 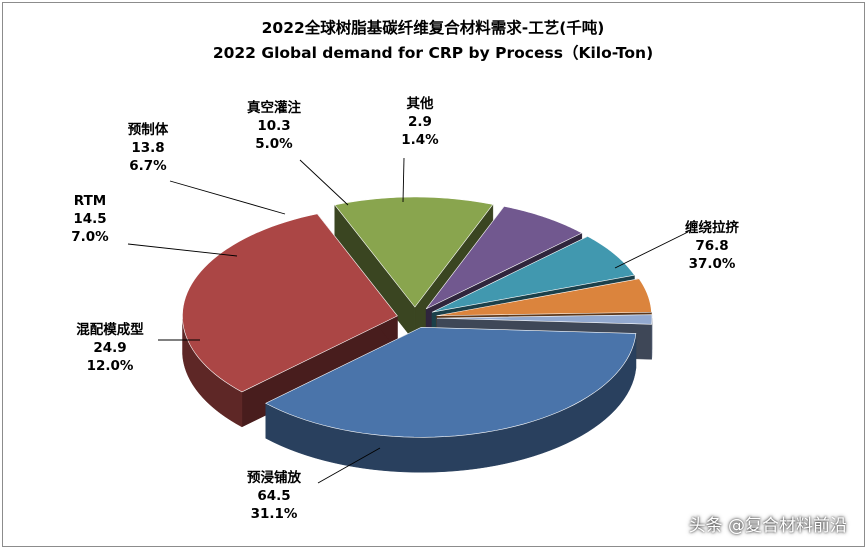 I want to click on slice-2-label-pct: 12.0%, so click(x=110, y=366).